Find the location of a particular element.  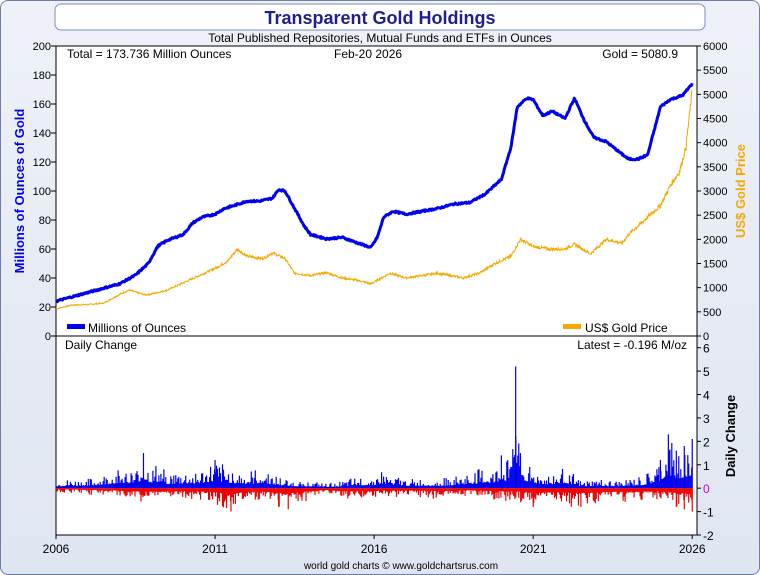

right-tick-label: 3500 is located at coordinates (715, 168).